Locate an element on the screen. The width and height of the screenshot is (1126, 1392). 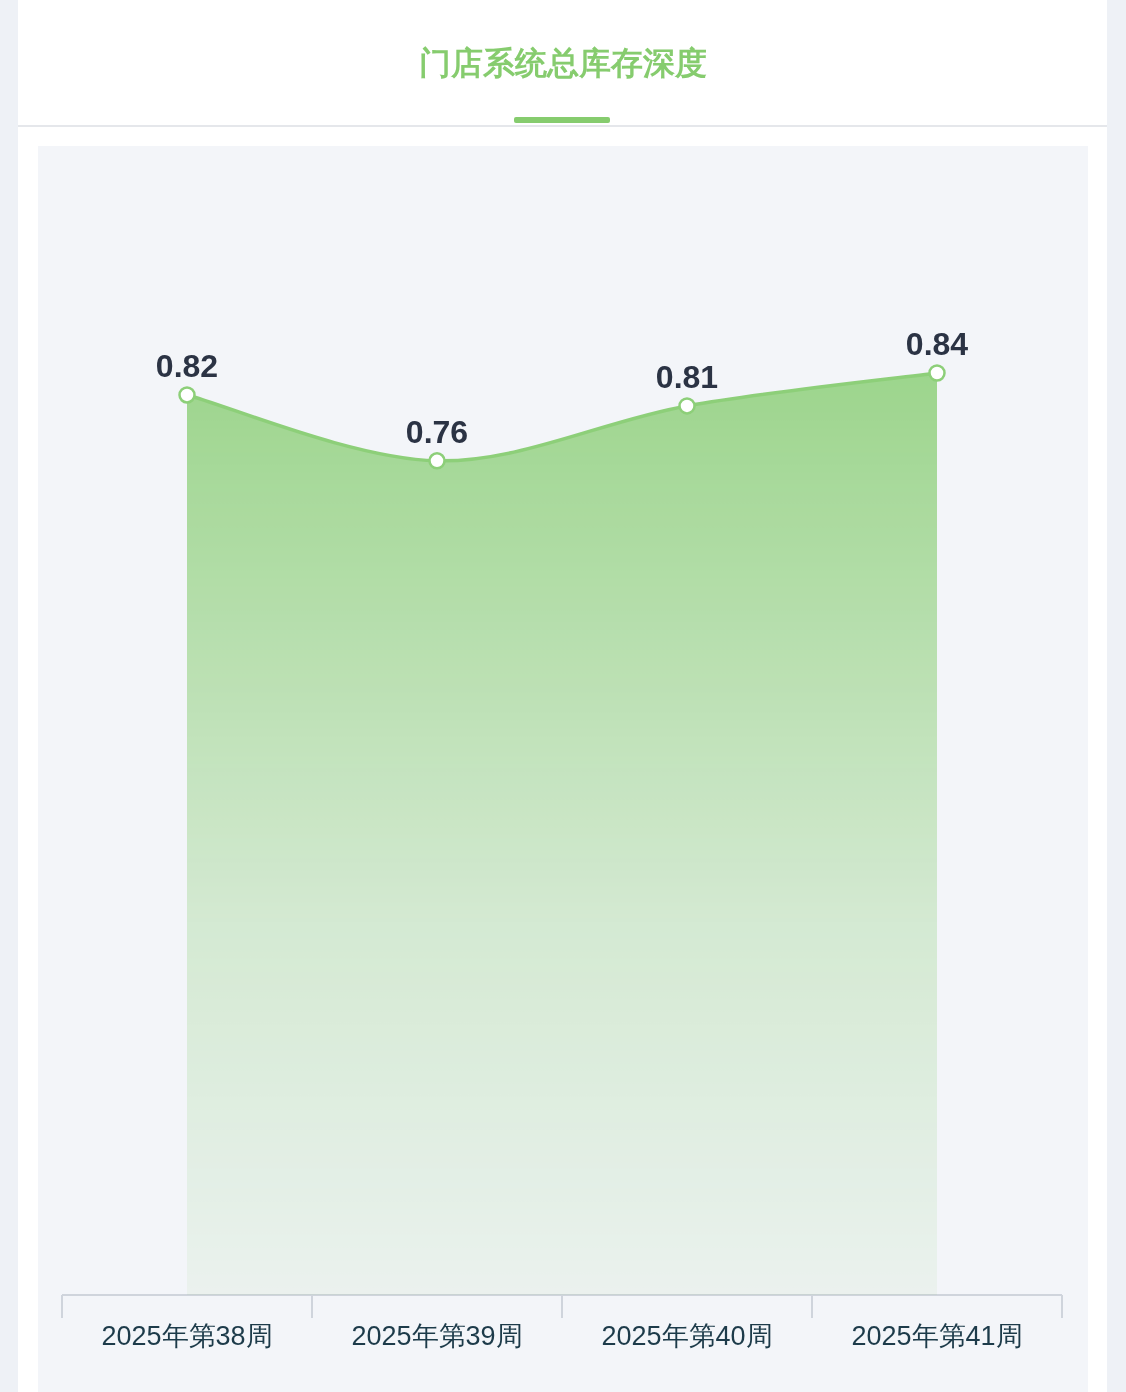
data-label: 0.82 is located at coordinates (187, 365).